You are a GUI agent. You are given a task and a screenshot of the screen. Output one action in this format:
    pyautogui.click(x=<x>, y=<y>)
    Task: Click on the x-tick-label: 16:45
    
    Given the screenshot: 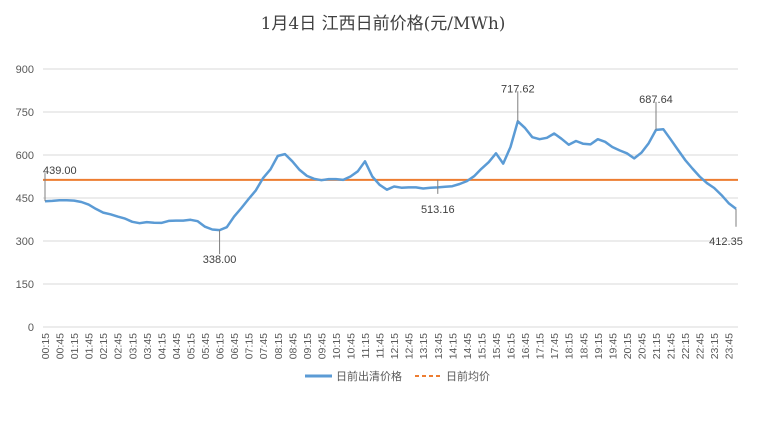 What is the action you would take?
    pyautogui.click(x=526, y=346)
    